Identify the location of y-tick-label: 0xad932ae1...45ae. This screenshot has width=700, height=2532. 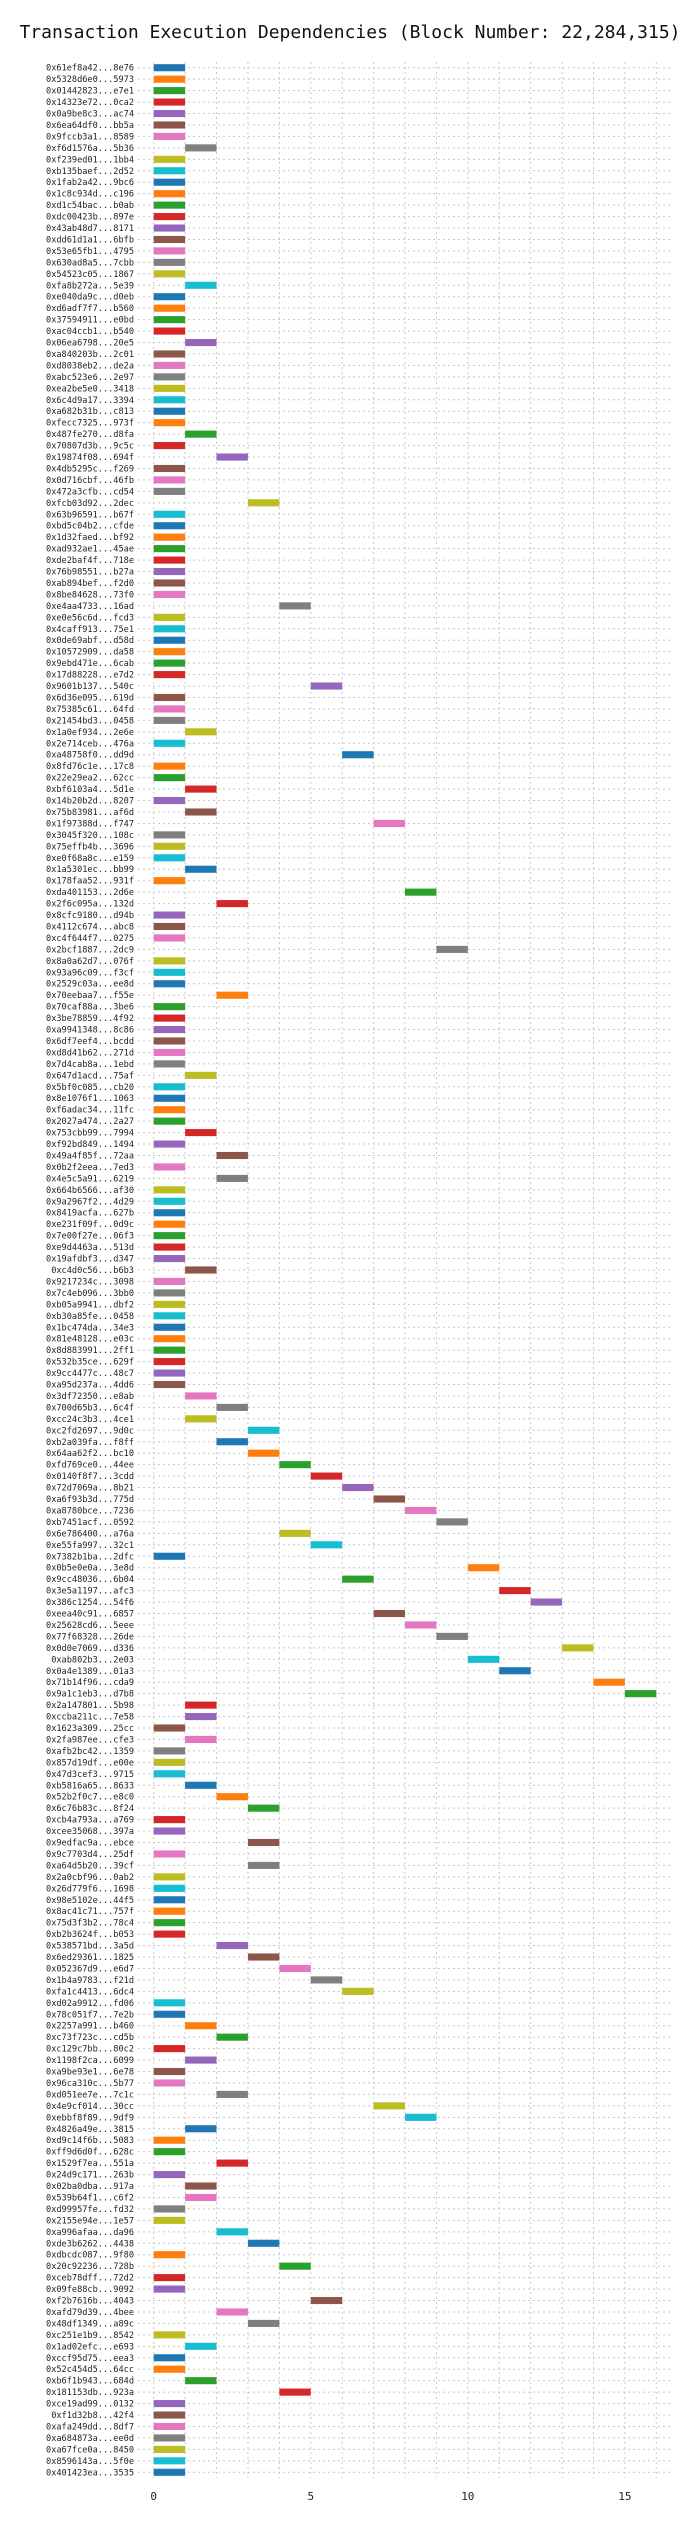
(90, 550).